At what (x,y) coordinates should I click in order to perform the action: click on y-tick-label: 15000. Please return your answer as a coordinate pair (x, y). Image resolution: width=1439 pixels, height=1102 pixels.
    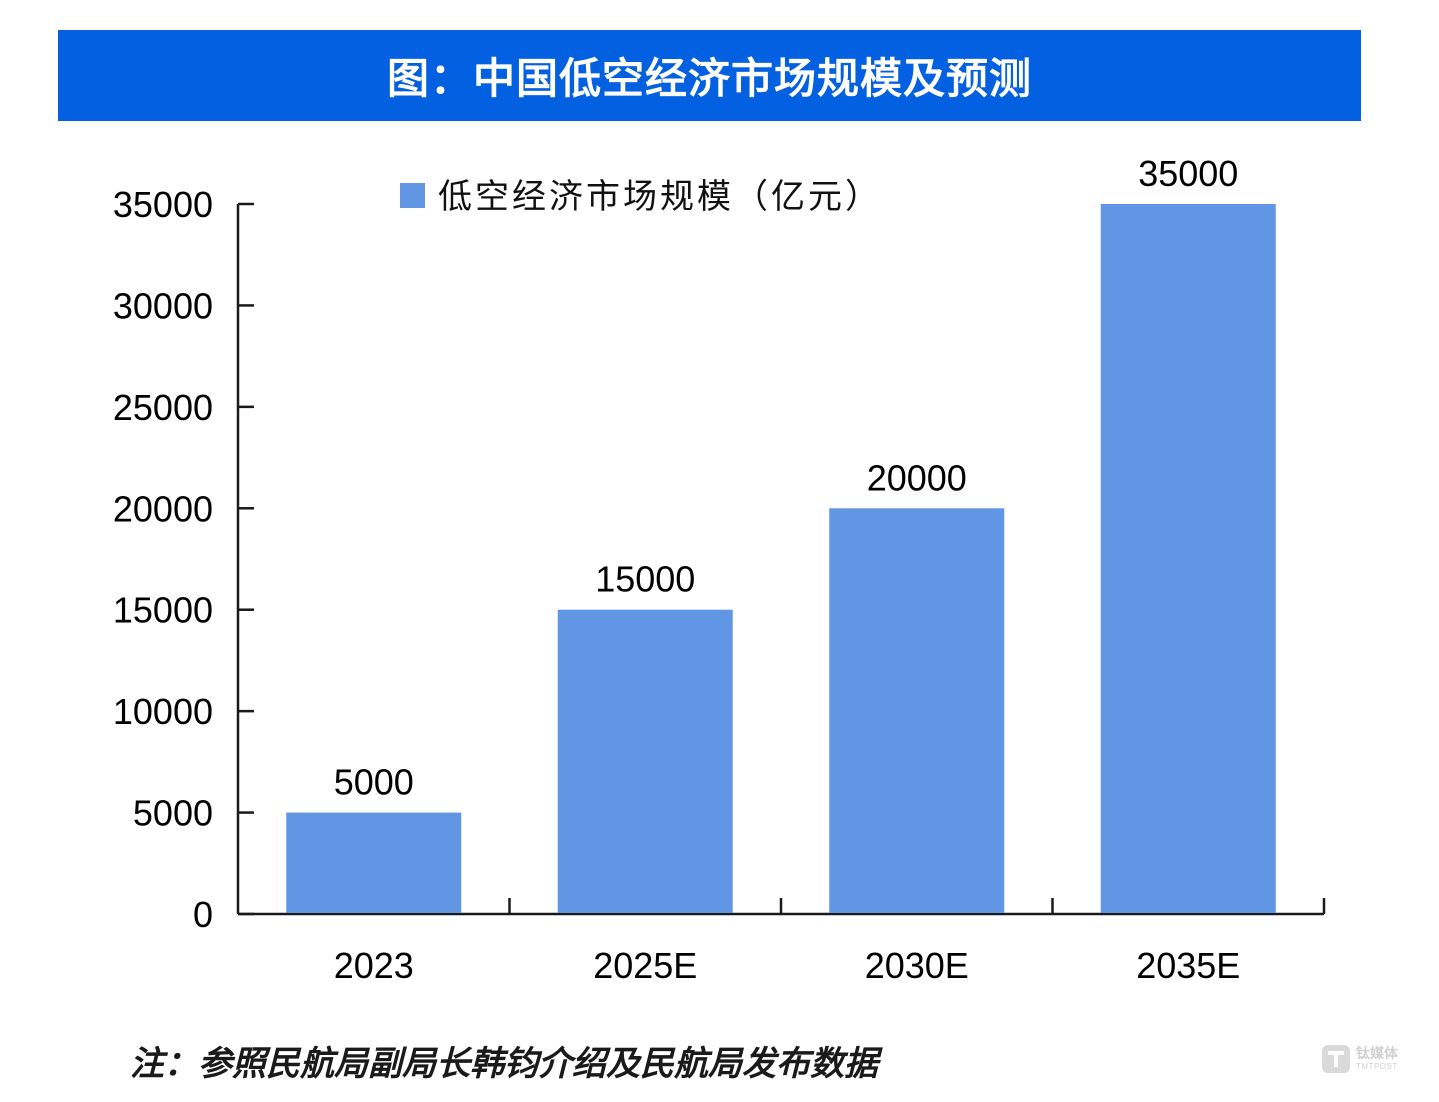
    Looking at the image, I should click on (163, 610).